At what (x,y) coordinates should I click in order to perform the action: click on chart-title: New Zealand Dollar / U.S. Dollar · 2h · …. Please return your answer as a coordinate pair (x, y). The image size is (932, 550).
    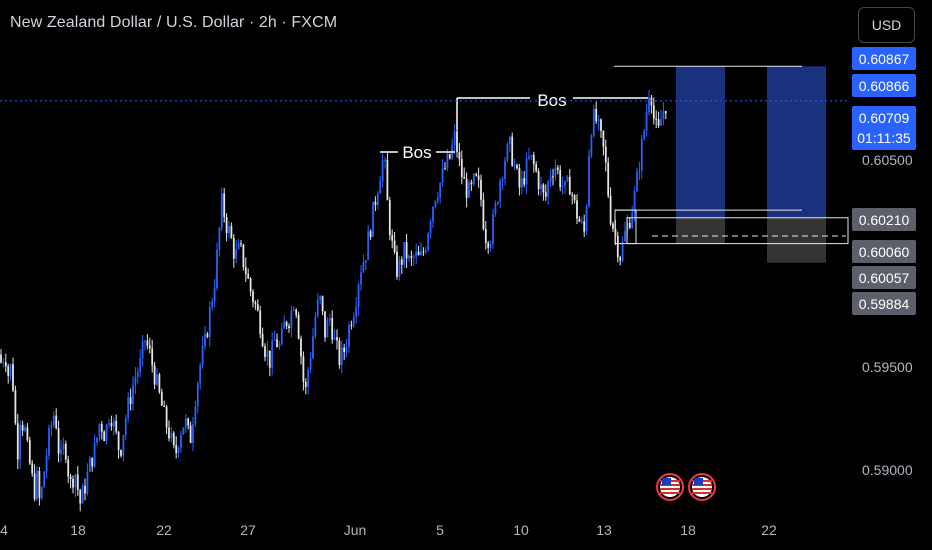
    Looking at the image, I should click on (174, 22).